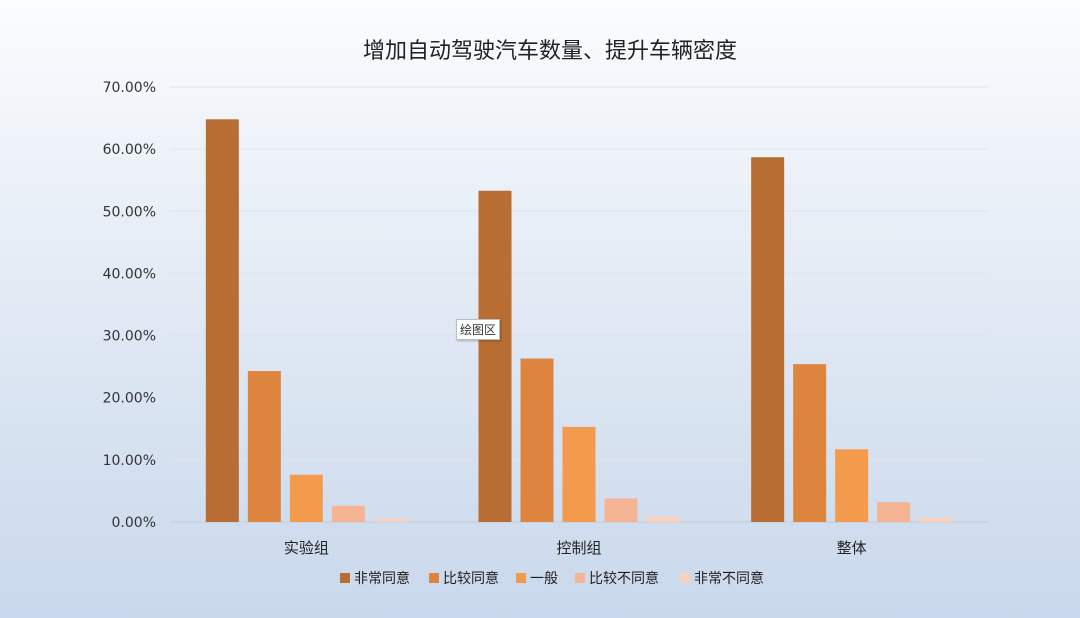 The height and width of the screenshot is (618, 1080). Describe the element at coordinates (129, 399) in the screenshot. I see `y-tick-label: 20.00%` at that location.